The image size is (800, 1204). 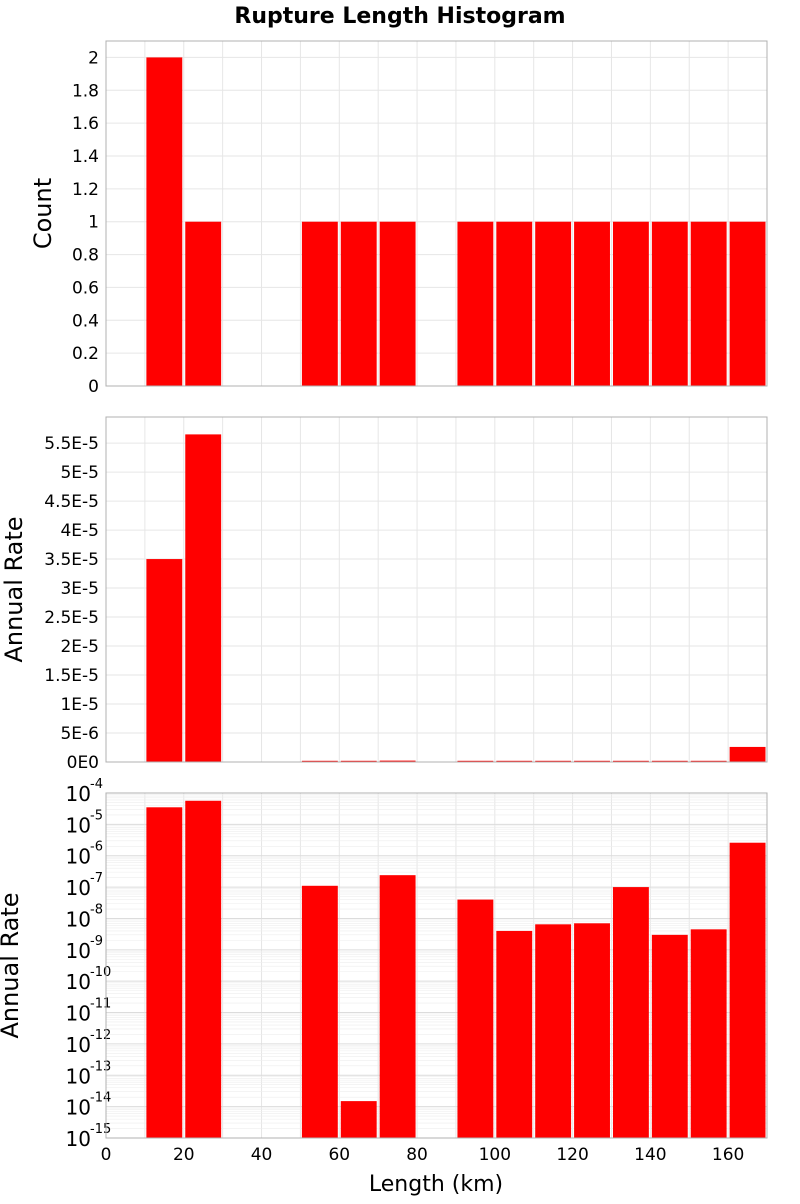 What do you see at coordinates (71, 444) in the screenshot?
I see `y-tick-label: 5.5E-5` at bounding box center [71, 444].